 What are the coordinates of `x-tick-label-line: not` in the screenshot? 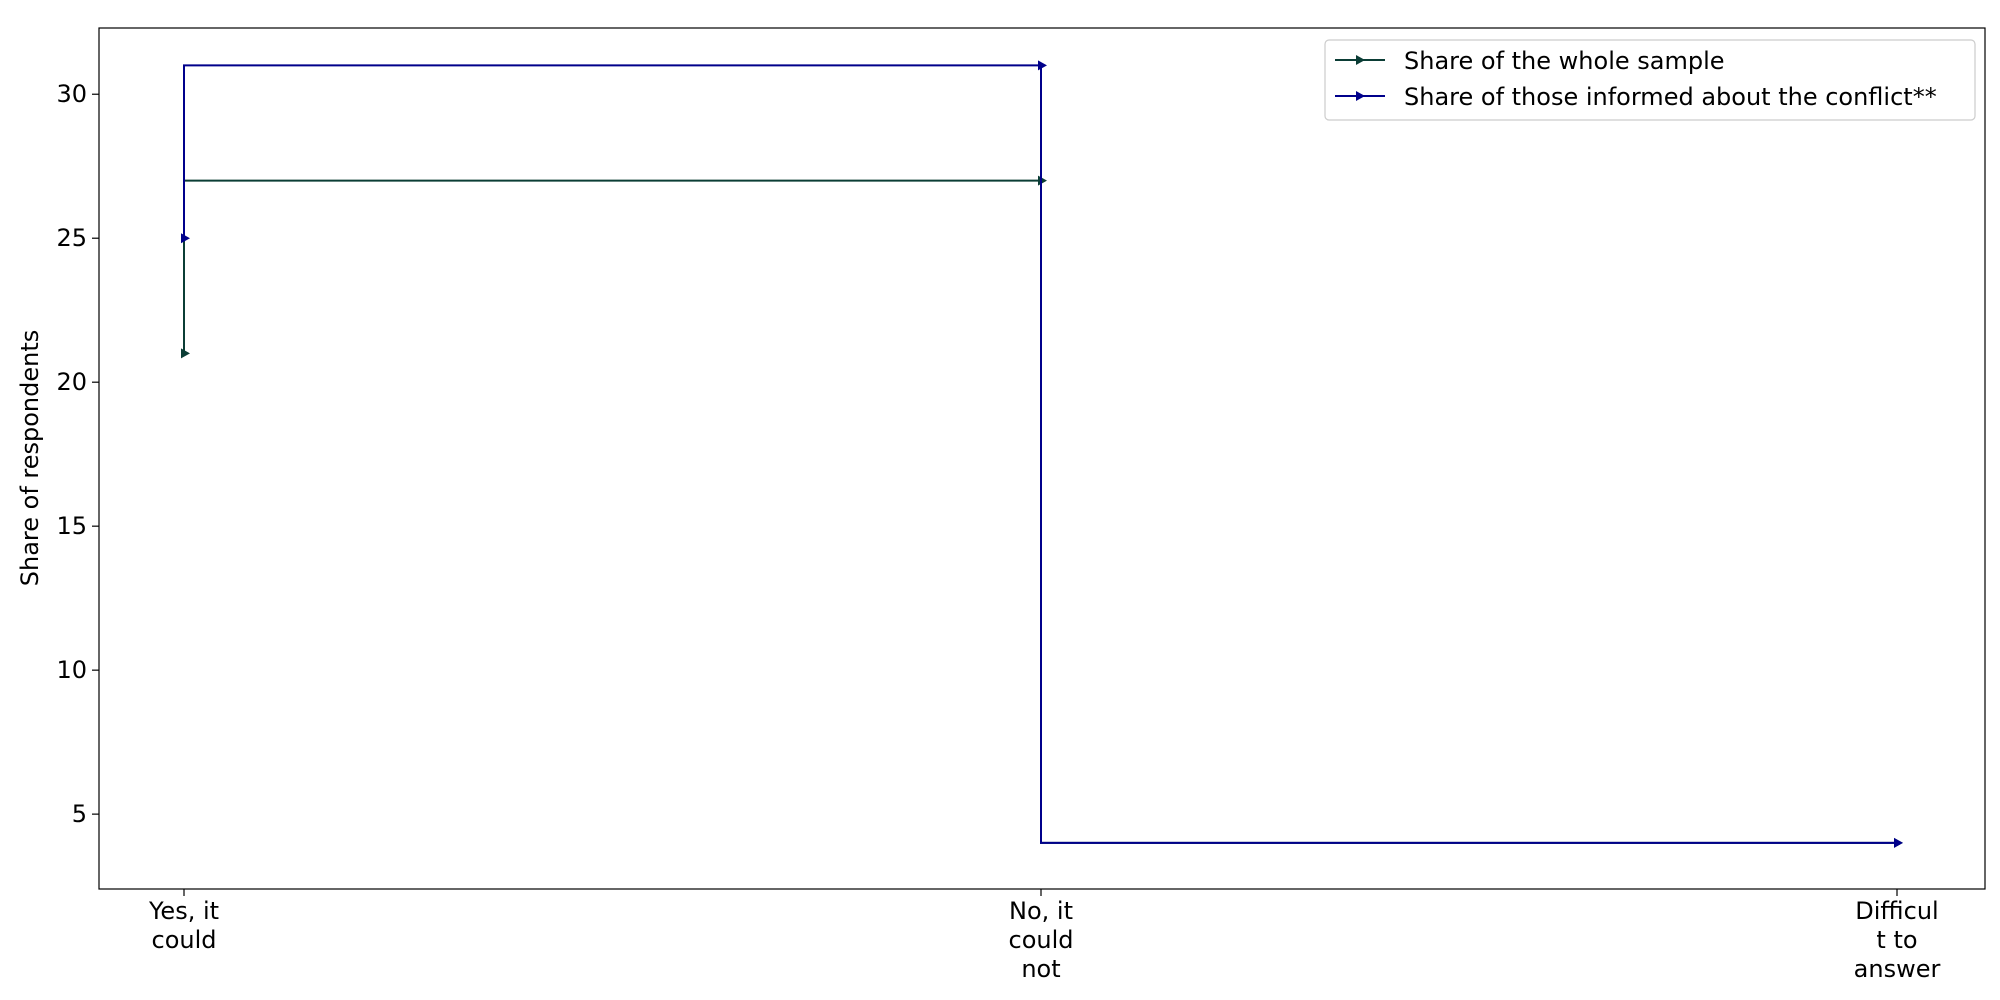 It's located at (1040, 969).